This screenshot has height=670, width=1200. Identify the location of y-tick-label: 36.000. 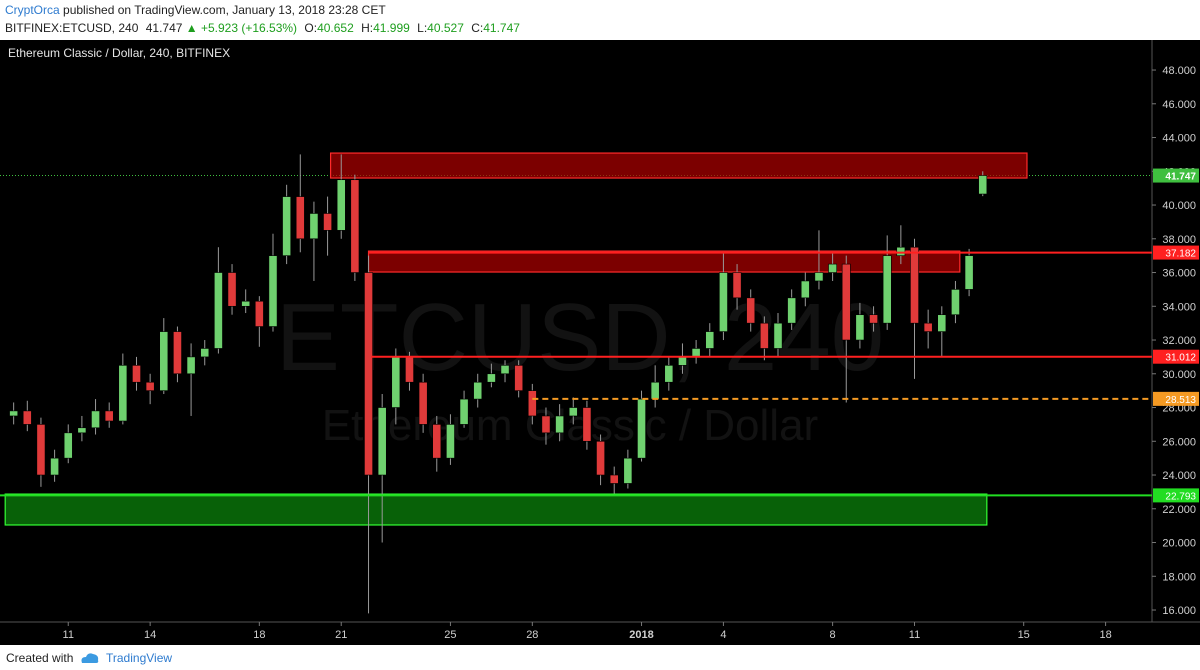
(1179, 274).